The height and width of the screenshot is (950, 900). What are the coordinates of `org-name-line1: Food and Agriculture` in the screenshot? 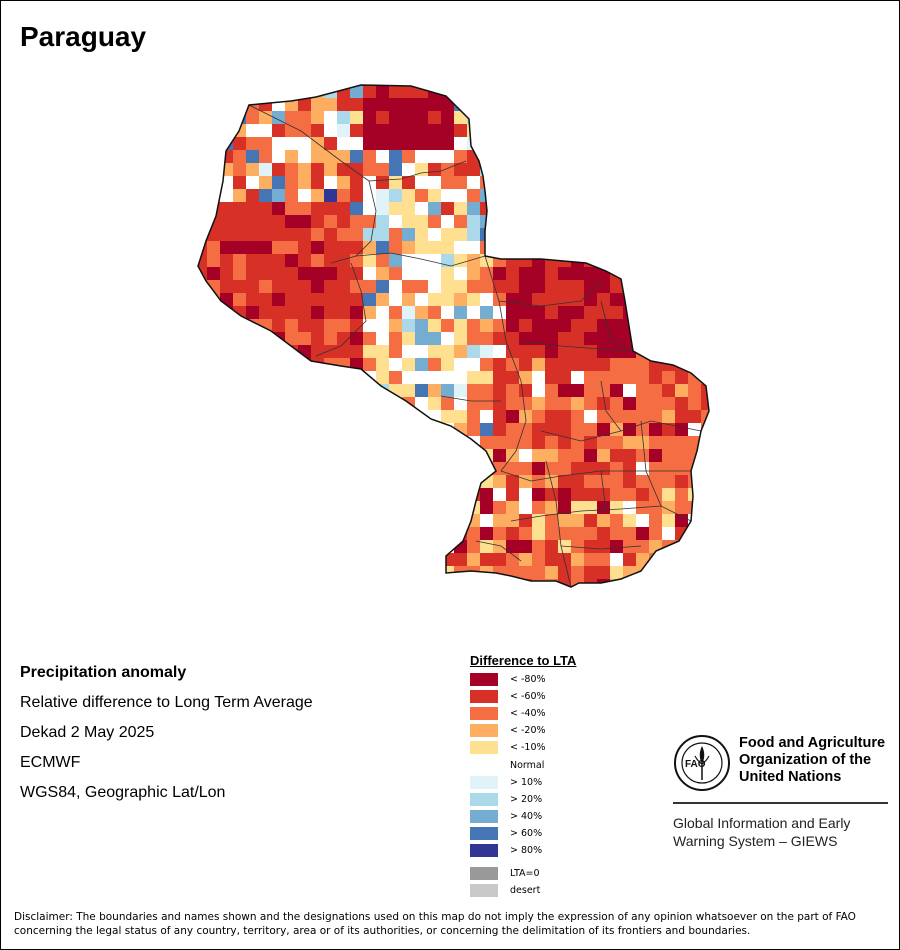 It's located at (812, 743).